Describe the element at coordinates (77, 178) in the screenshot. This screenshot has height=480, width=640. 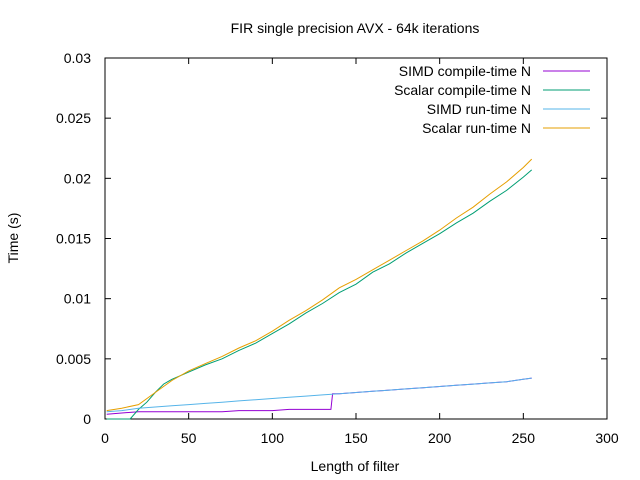
I see `y-tick-label: 0.02` at that location.